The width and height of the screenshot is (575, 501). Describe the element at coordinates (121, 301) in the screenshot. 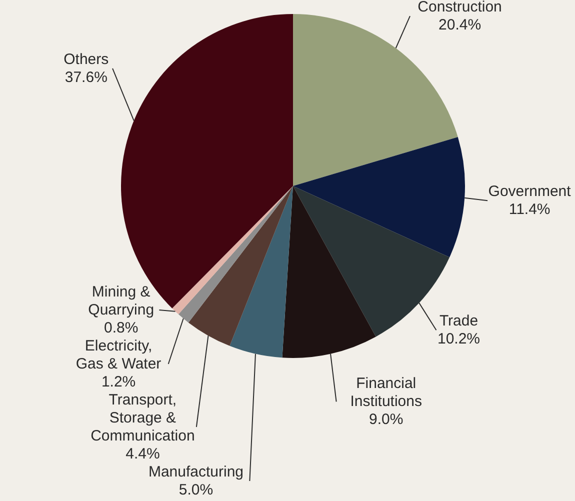

I see `slice-label: Mining & Quarrying` at that location.